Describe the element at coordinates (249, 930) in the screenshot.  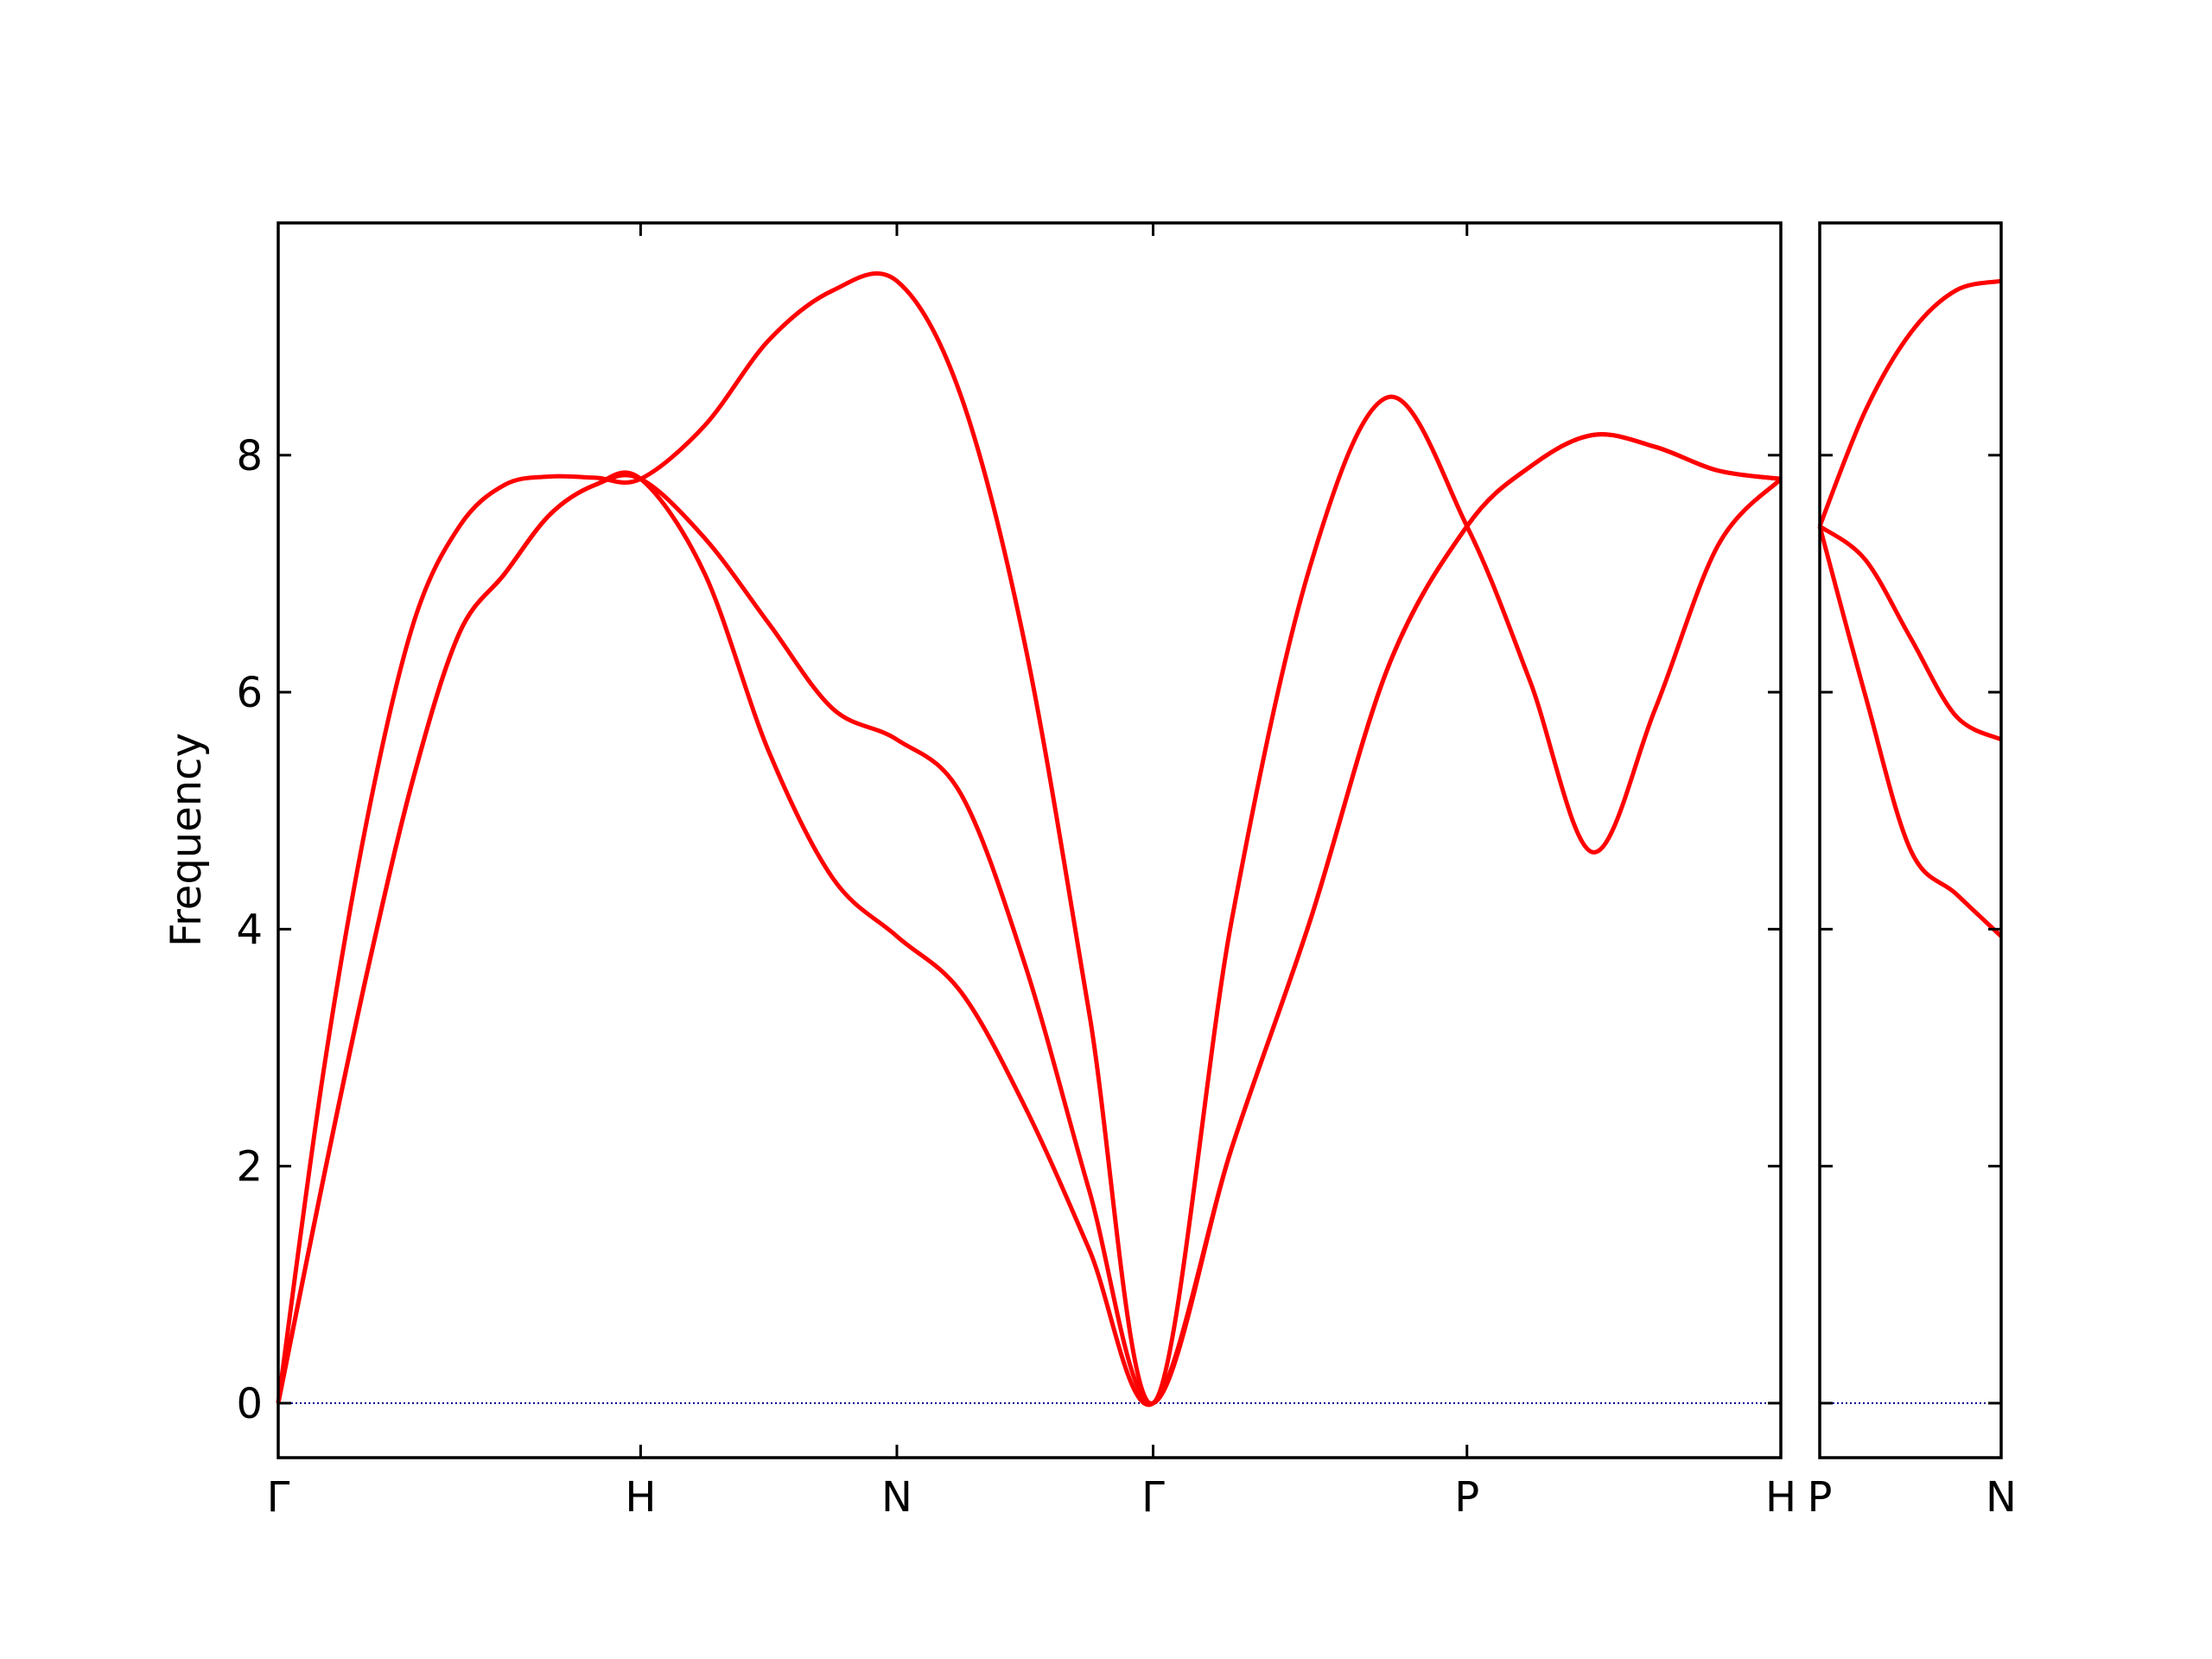
I see `y-tick-label: 4` at that location.